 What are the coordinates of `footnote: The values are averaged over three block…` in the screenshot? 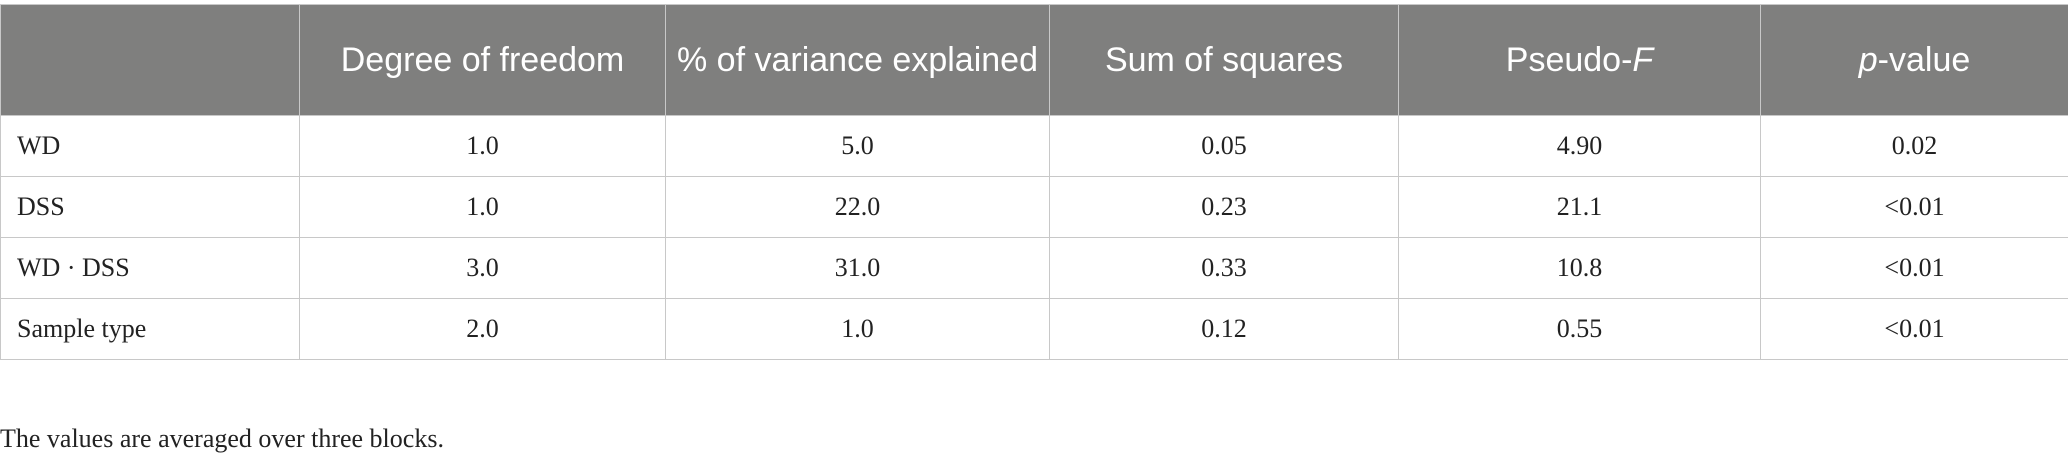 It's located at (222, 438).